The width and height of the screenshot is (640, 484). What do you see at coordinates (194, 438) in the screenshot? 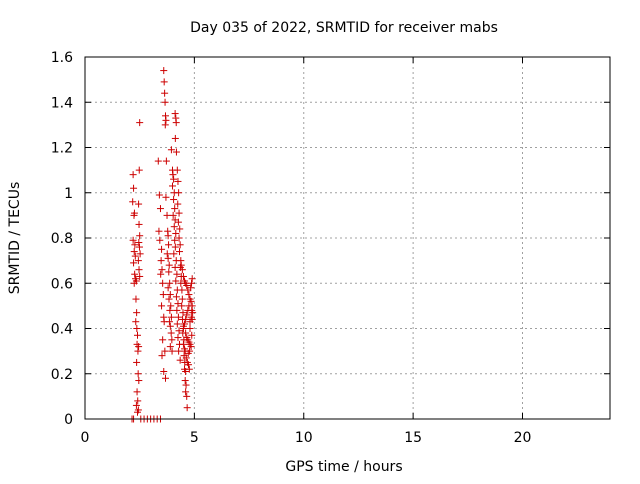
I see `x-tick-label: 5` at bounding box center [194, 438].